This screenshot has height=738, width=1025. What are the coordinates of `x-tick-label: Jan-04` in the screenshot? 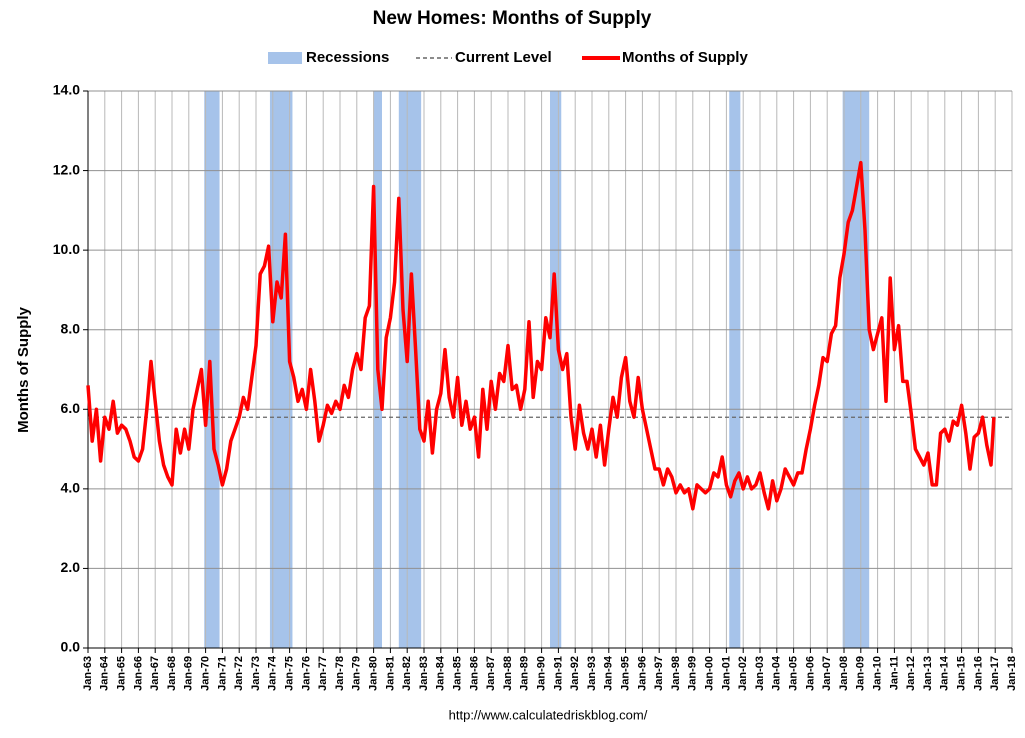 It's located at (777, 673).